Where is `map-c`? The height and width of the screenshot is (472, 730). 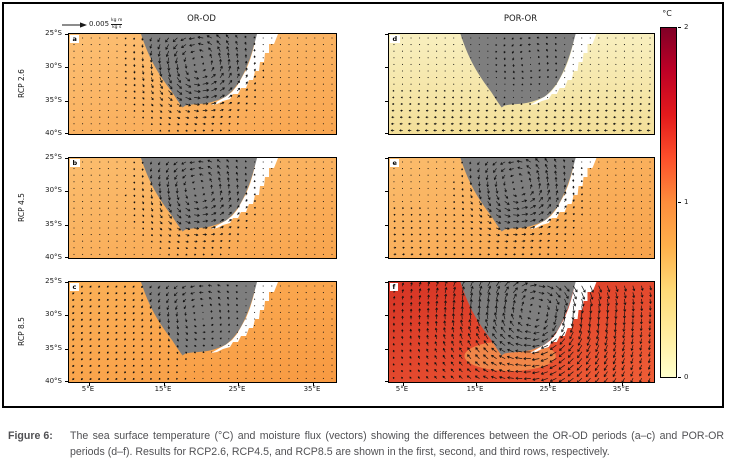 map-c is located at coordinates (202, 332).